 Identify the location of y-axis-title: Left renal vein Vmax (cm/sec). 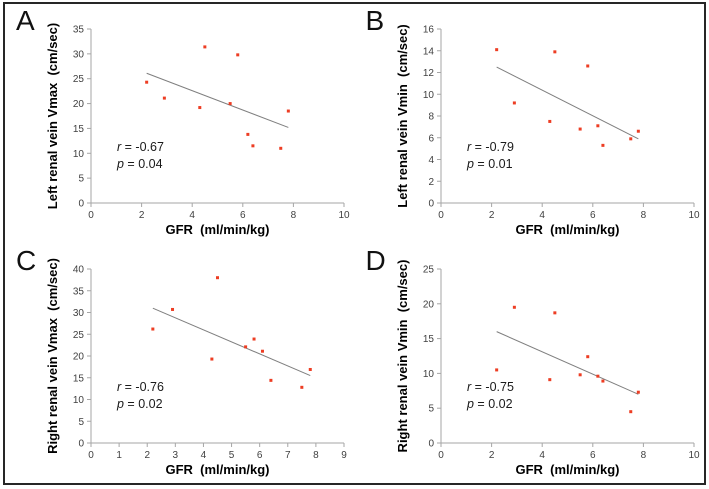
(52, 116).